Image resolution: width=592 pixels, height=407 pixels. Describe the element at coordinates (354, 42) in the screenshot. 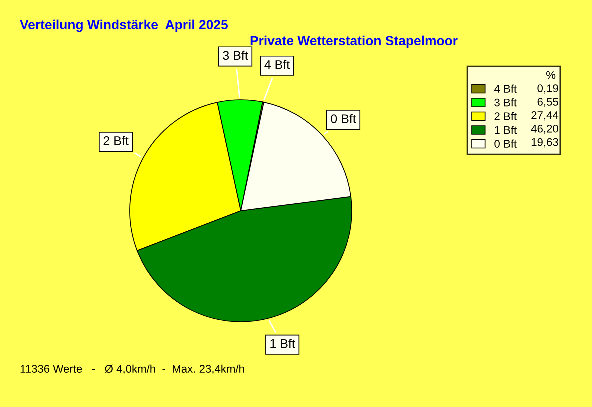

I see `chart-subtitle: Private Wetterstation Stapelmoor` at that location.